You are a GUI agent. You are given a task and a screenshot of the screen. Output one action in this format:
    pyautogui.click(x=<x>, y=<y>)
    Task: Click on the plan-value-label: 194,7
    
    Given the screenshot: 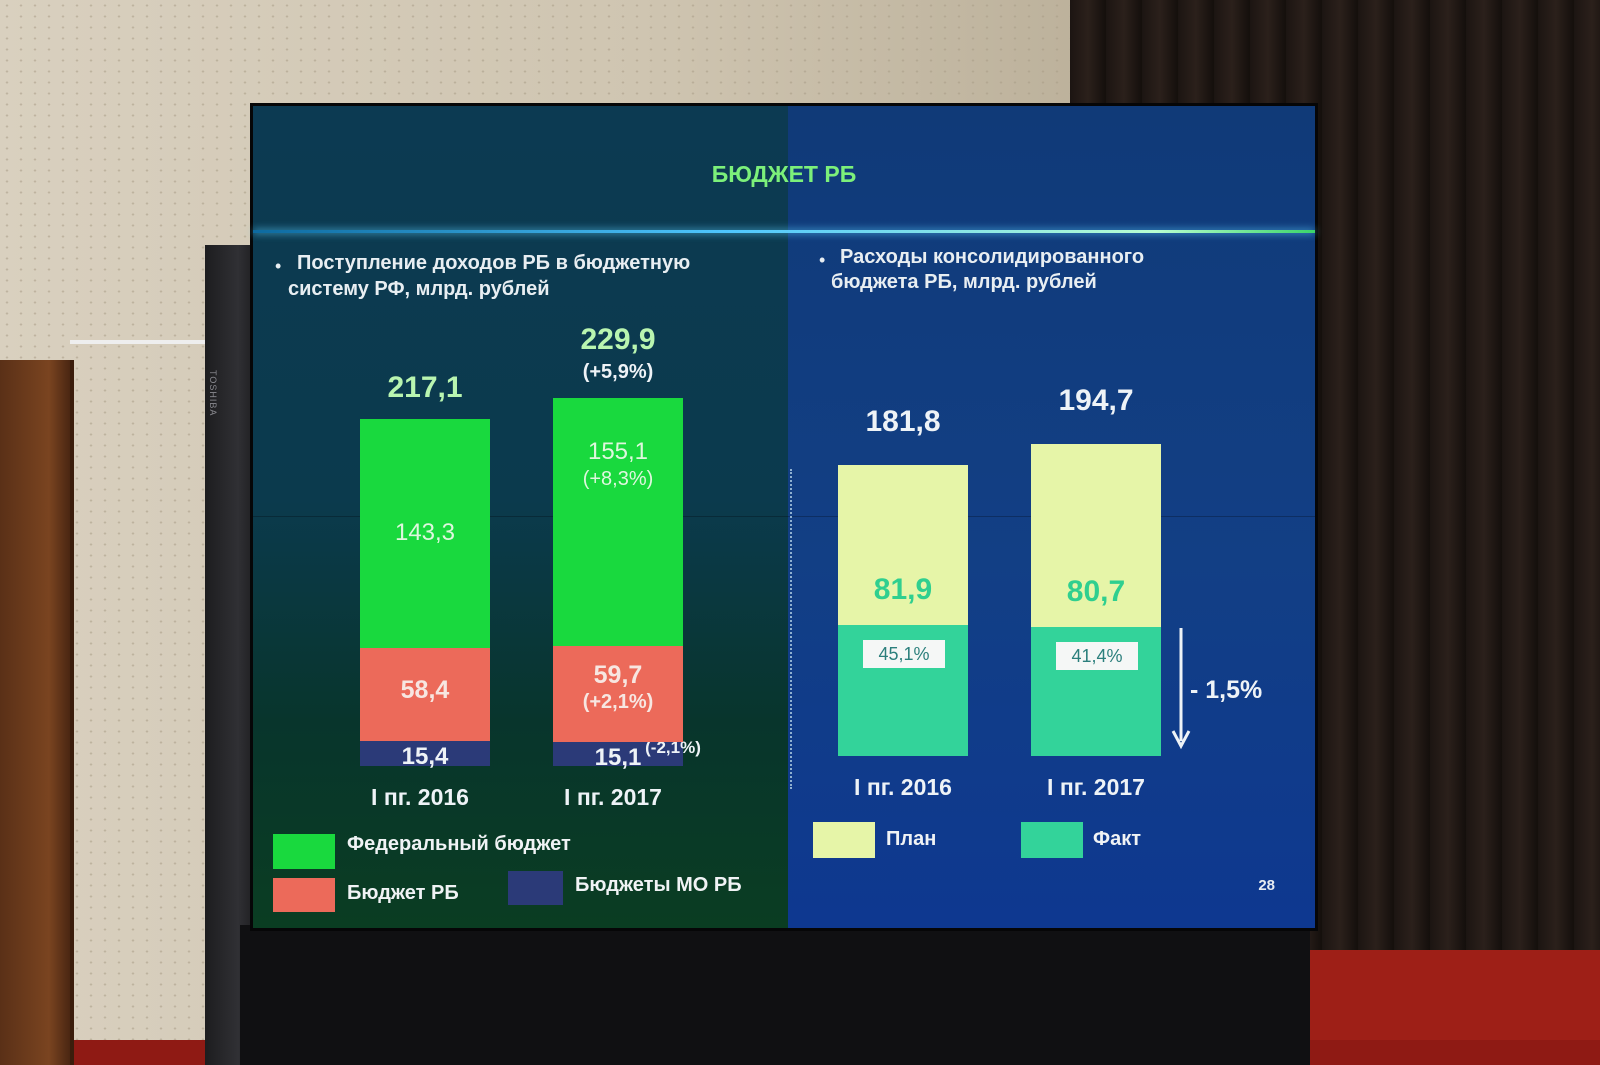 What is the action you would take?
    pyautogui.click(x=1096, y=401)
    